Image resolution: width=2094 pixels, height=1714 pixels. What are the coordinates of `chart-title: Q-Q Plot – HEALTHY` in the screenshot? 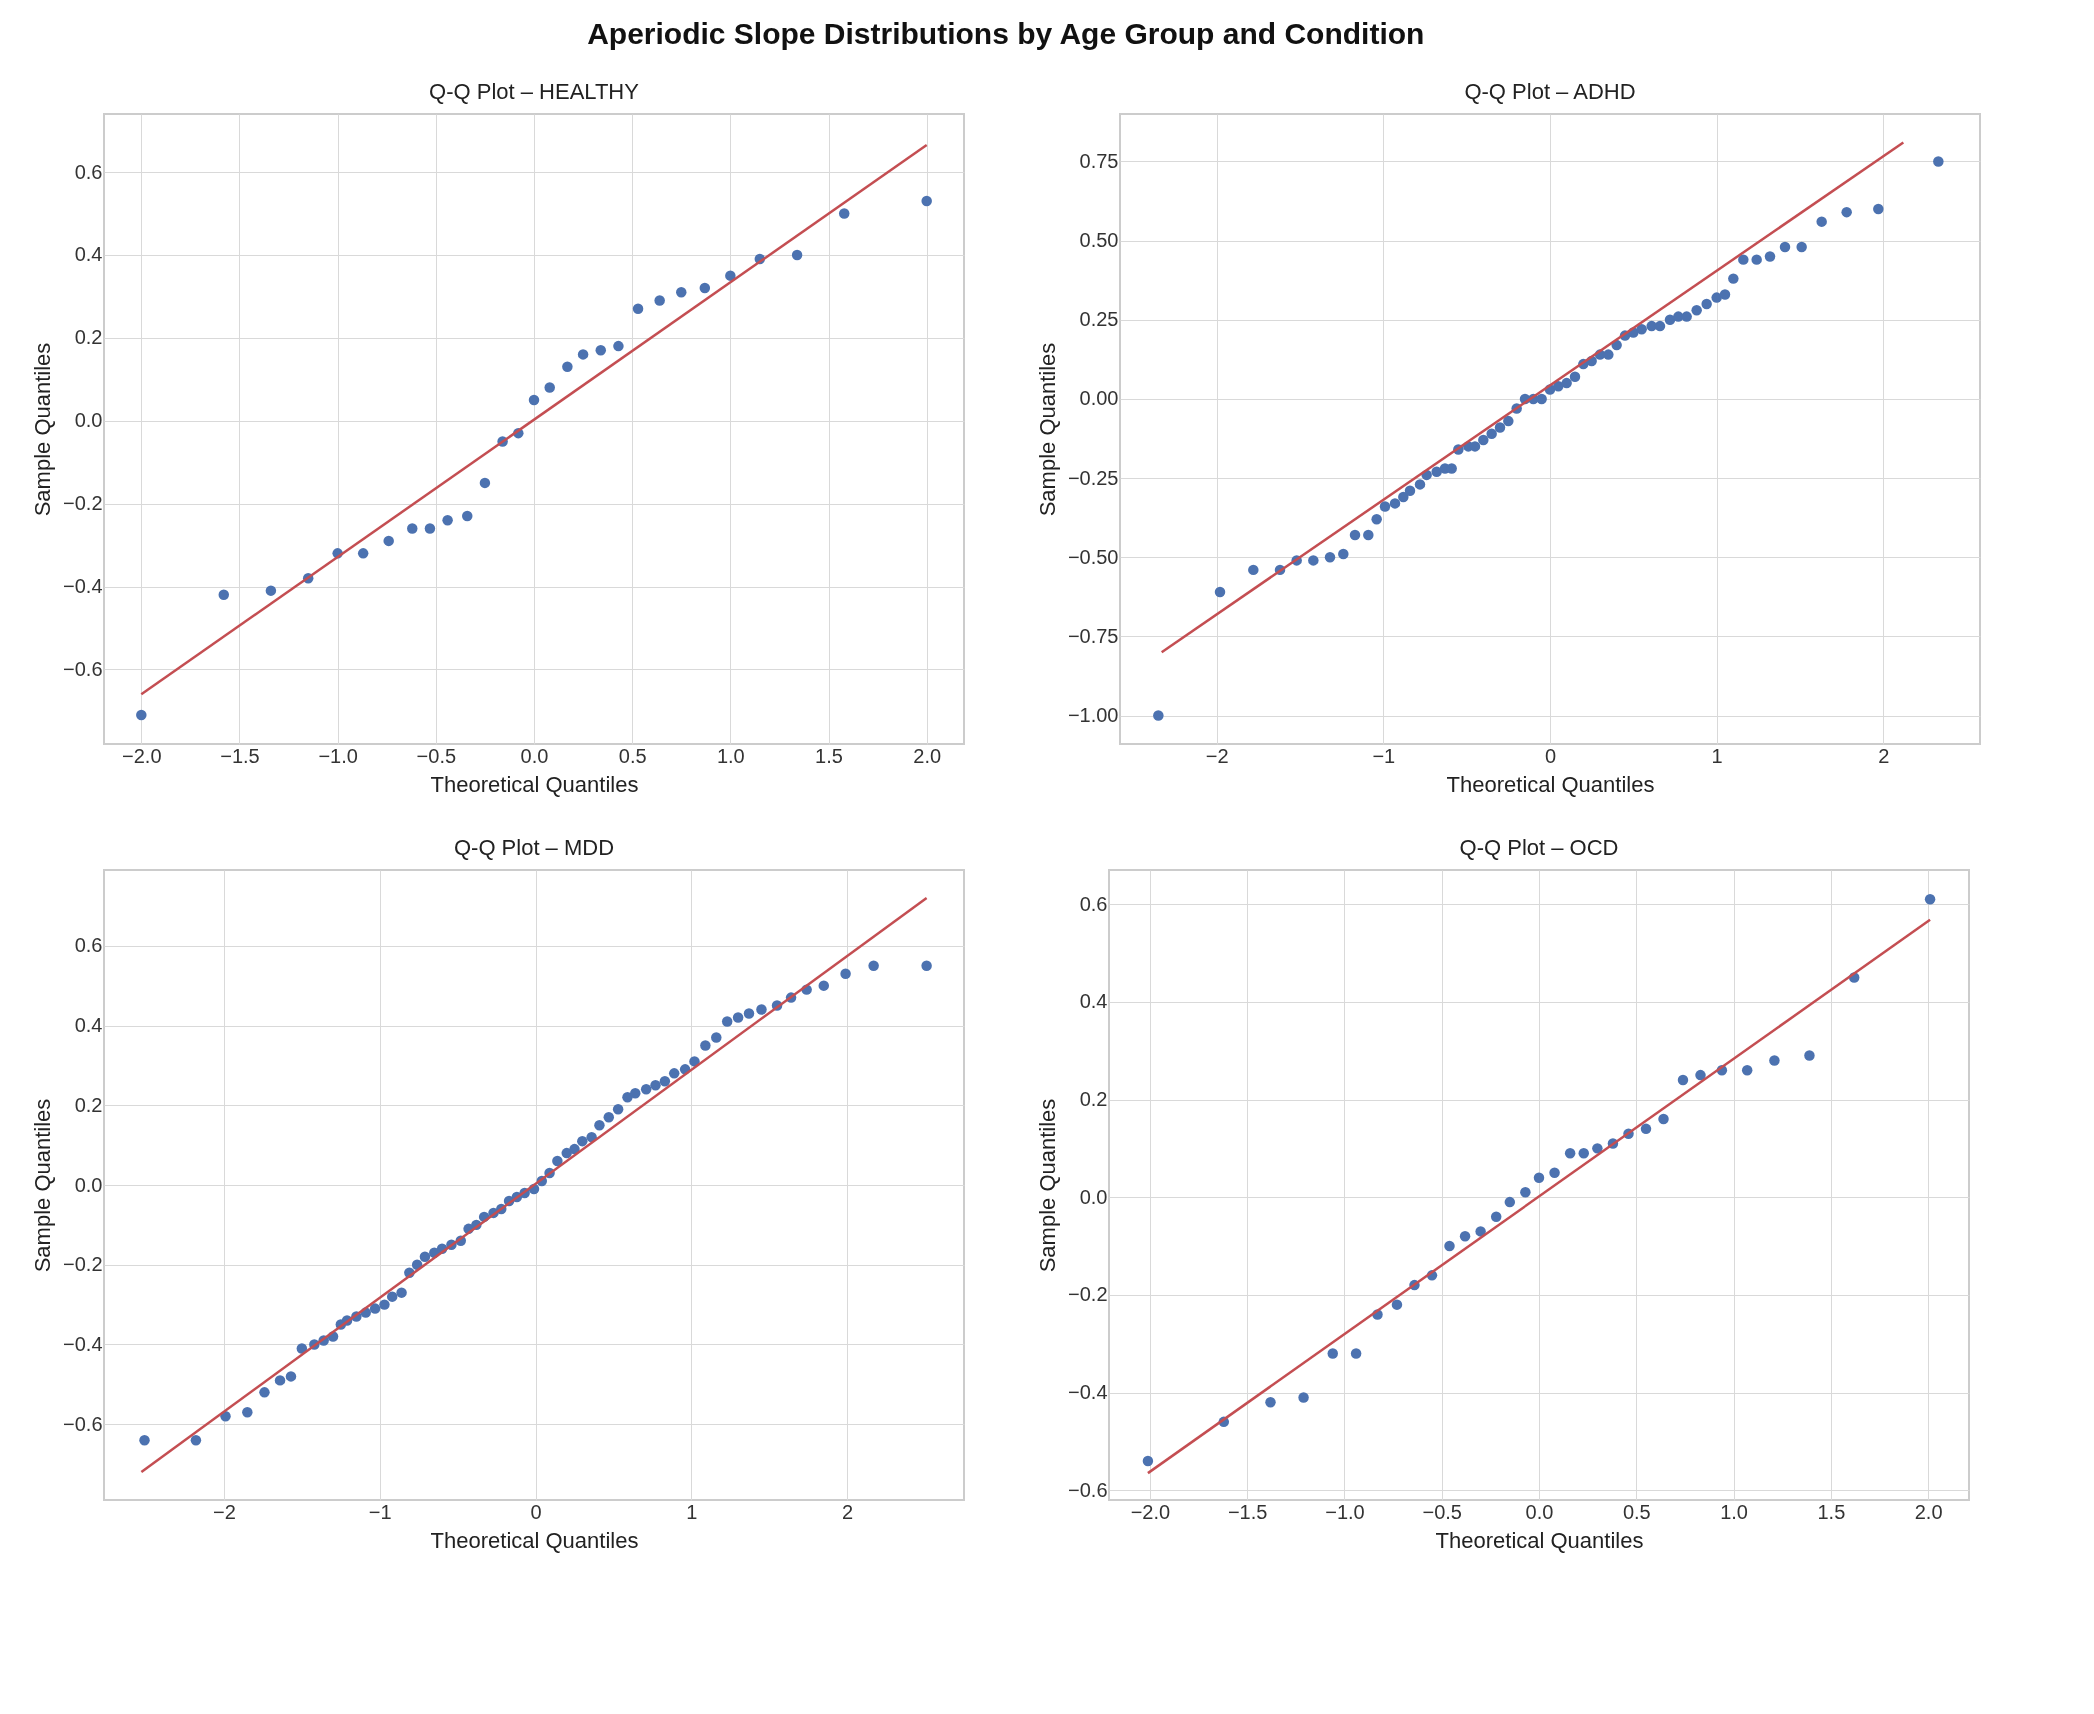 It's located at (534, 91).